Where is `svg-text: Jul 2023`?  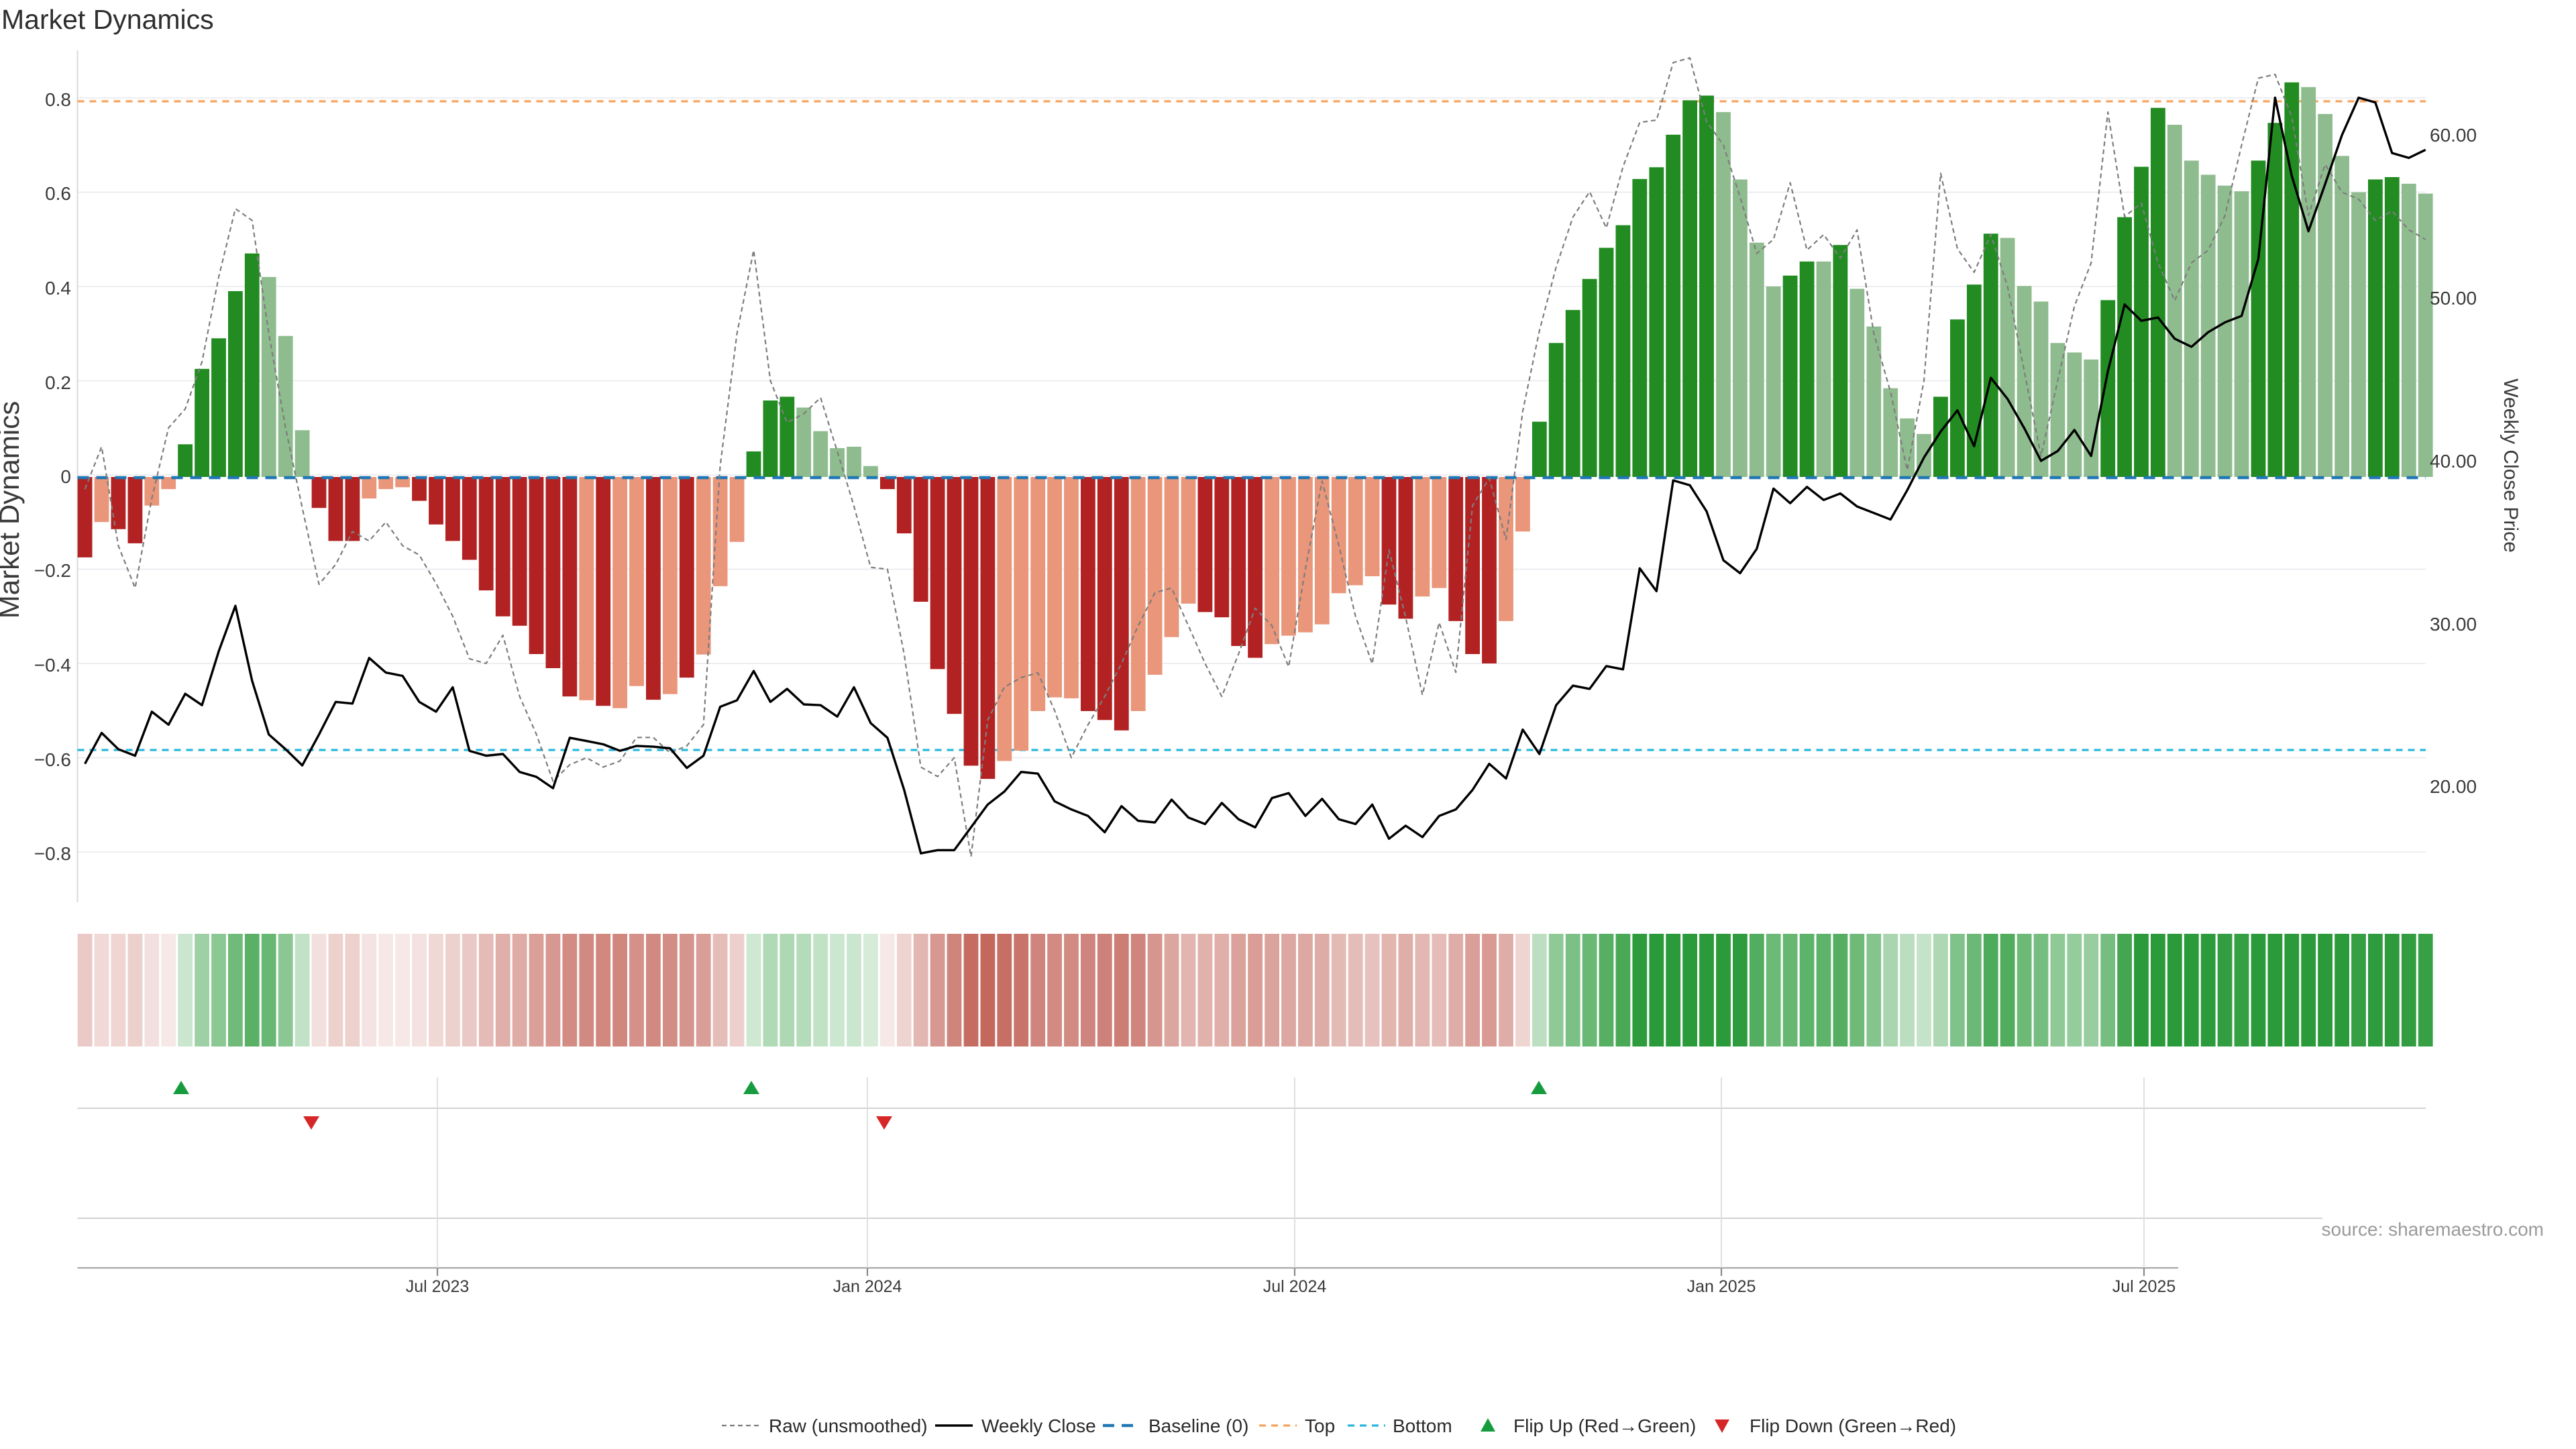 svg-text: Jul 2023 is located at coordinates (438, 1286).